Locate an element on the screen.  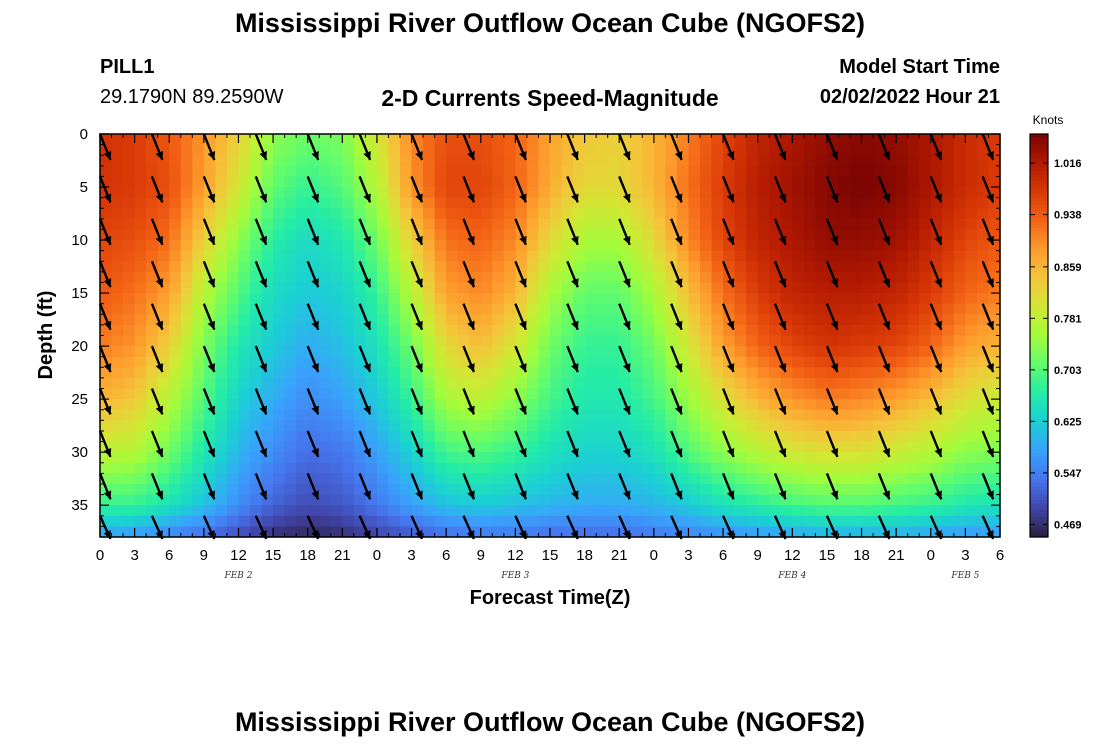
colorbar-swatch is located at coordinates (1039, 186).